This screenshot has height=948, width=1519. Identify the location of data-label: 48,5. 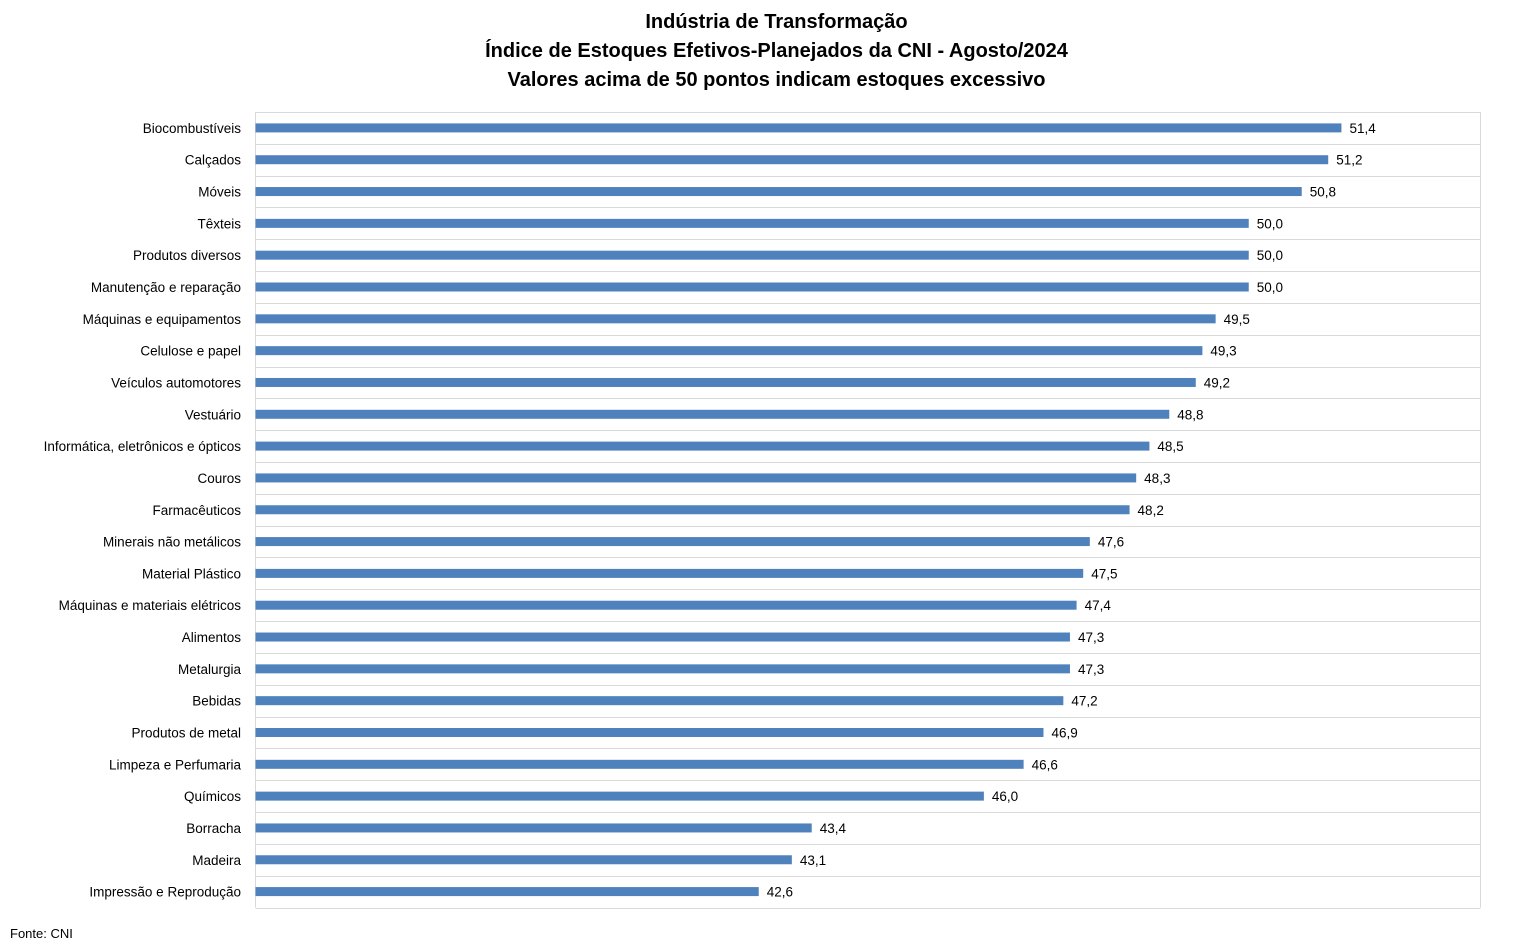
(1170, 446).